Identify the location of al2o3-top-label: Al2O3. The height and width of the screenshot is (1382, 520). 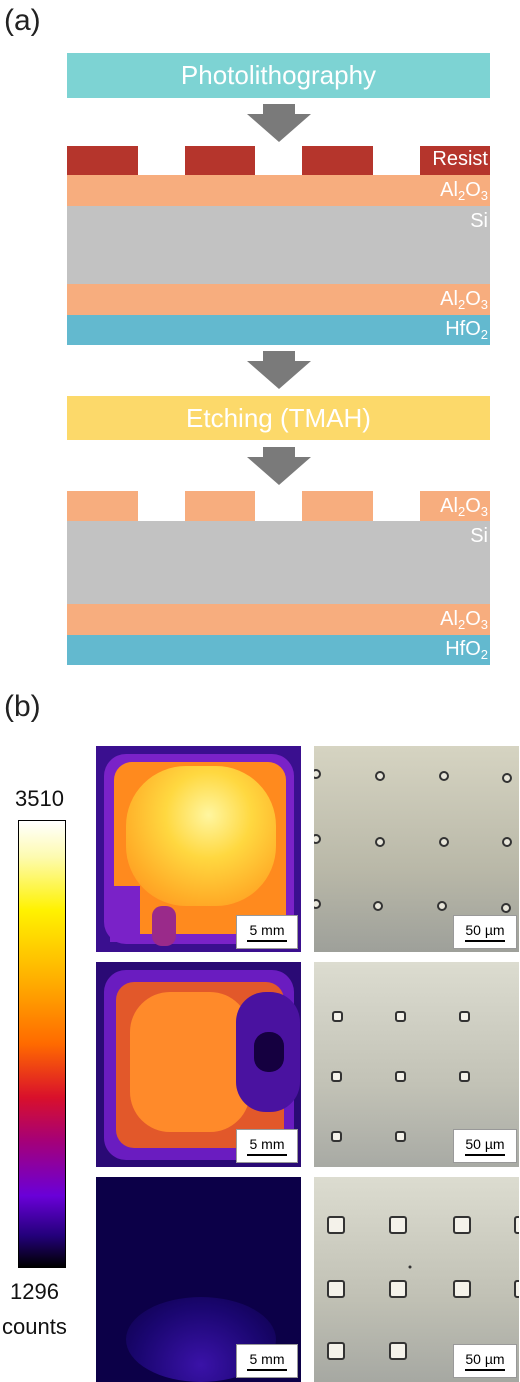
(464, 191).